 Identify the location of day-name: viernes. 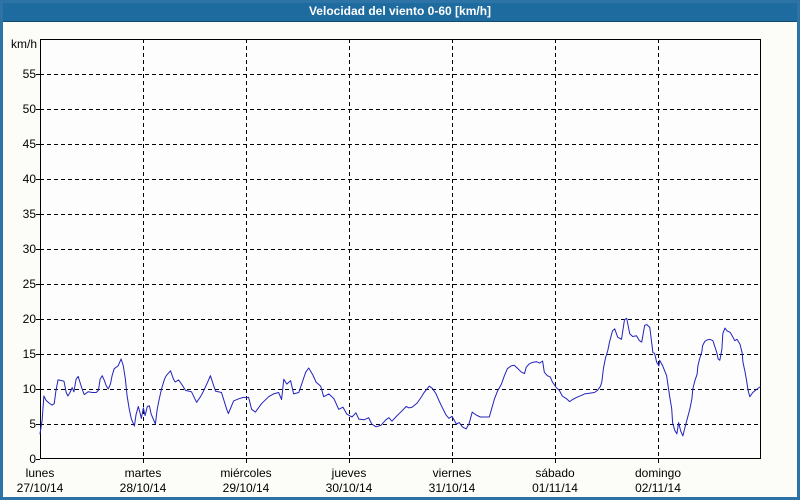
(452, 473).